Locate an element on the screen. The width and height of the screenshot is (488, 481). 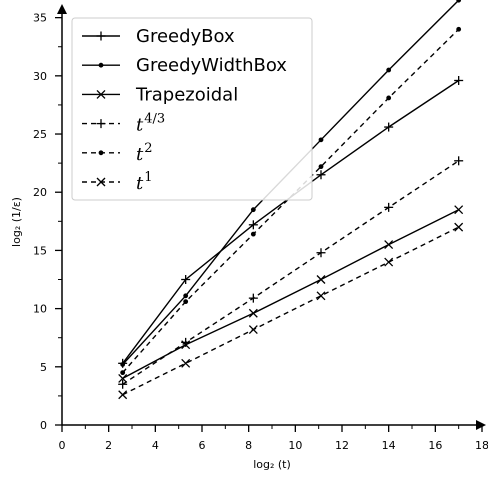
legend-label: t1 is located at coordinates (144, 182).